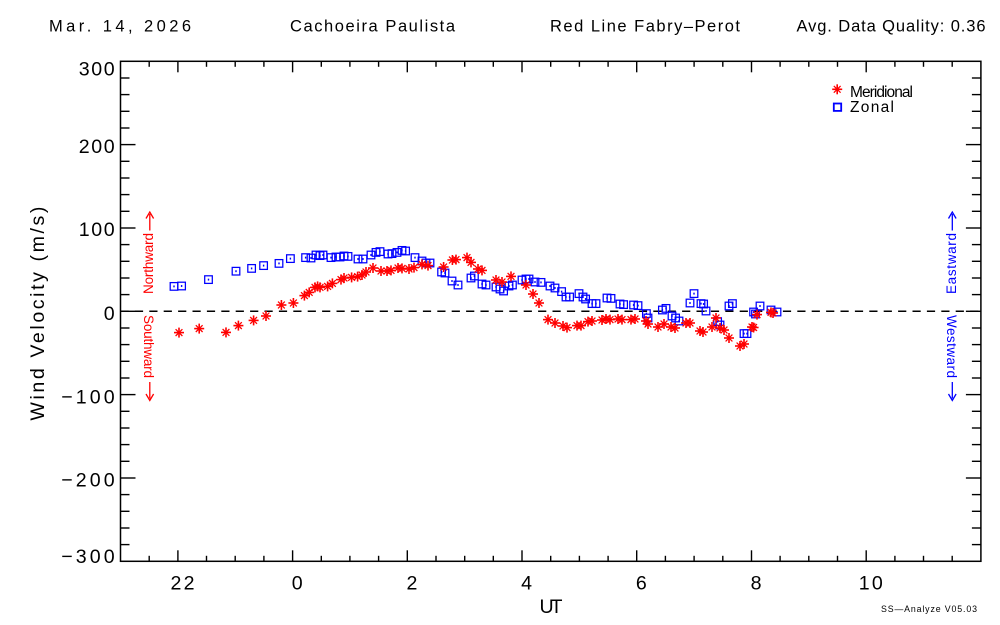 The image size is (1000, 625). Describe the element at coordinates (872, 107) in the screenshot. I see `svg-text: Zonal` at that location.